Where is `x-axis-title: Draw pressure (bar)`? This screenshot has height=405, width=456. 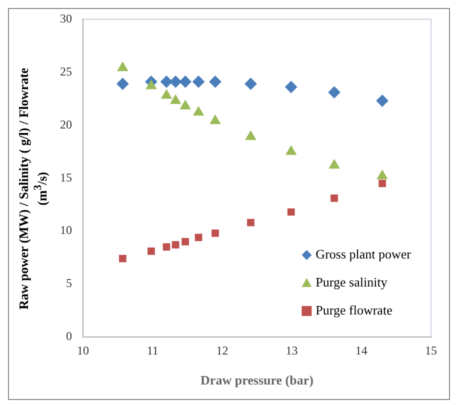 x-axis-title: Draw pressure (bar) is located at coordinates (257, 380).